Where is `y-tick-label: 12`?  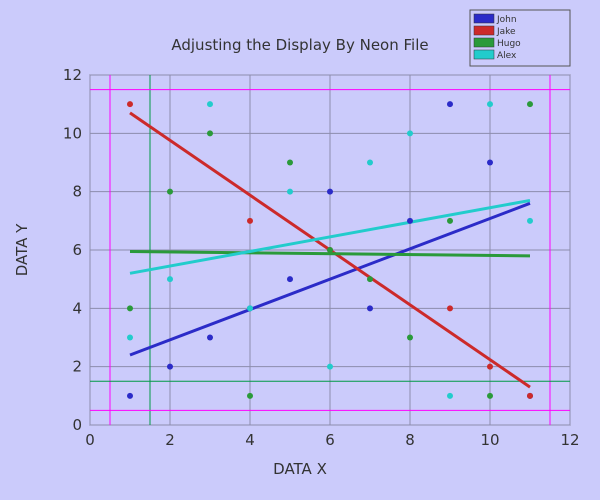 y-tick-label: 12 is located at coordinates (72, 75).